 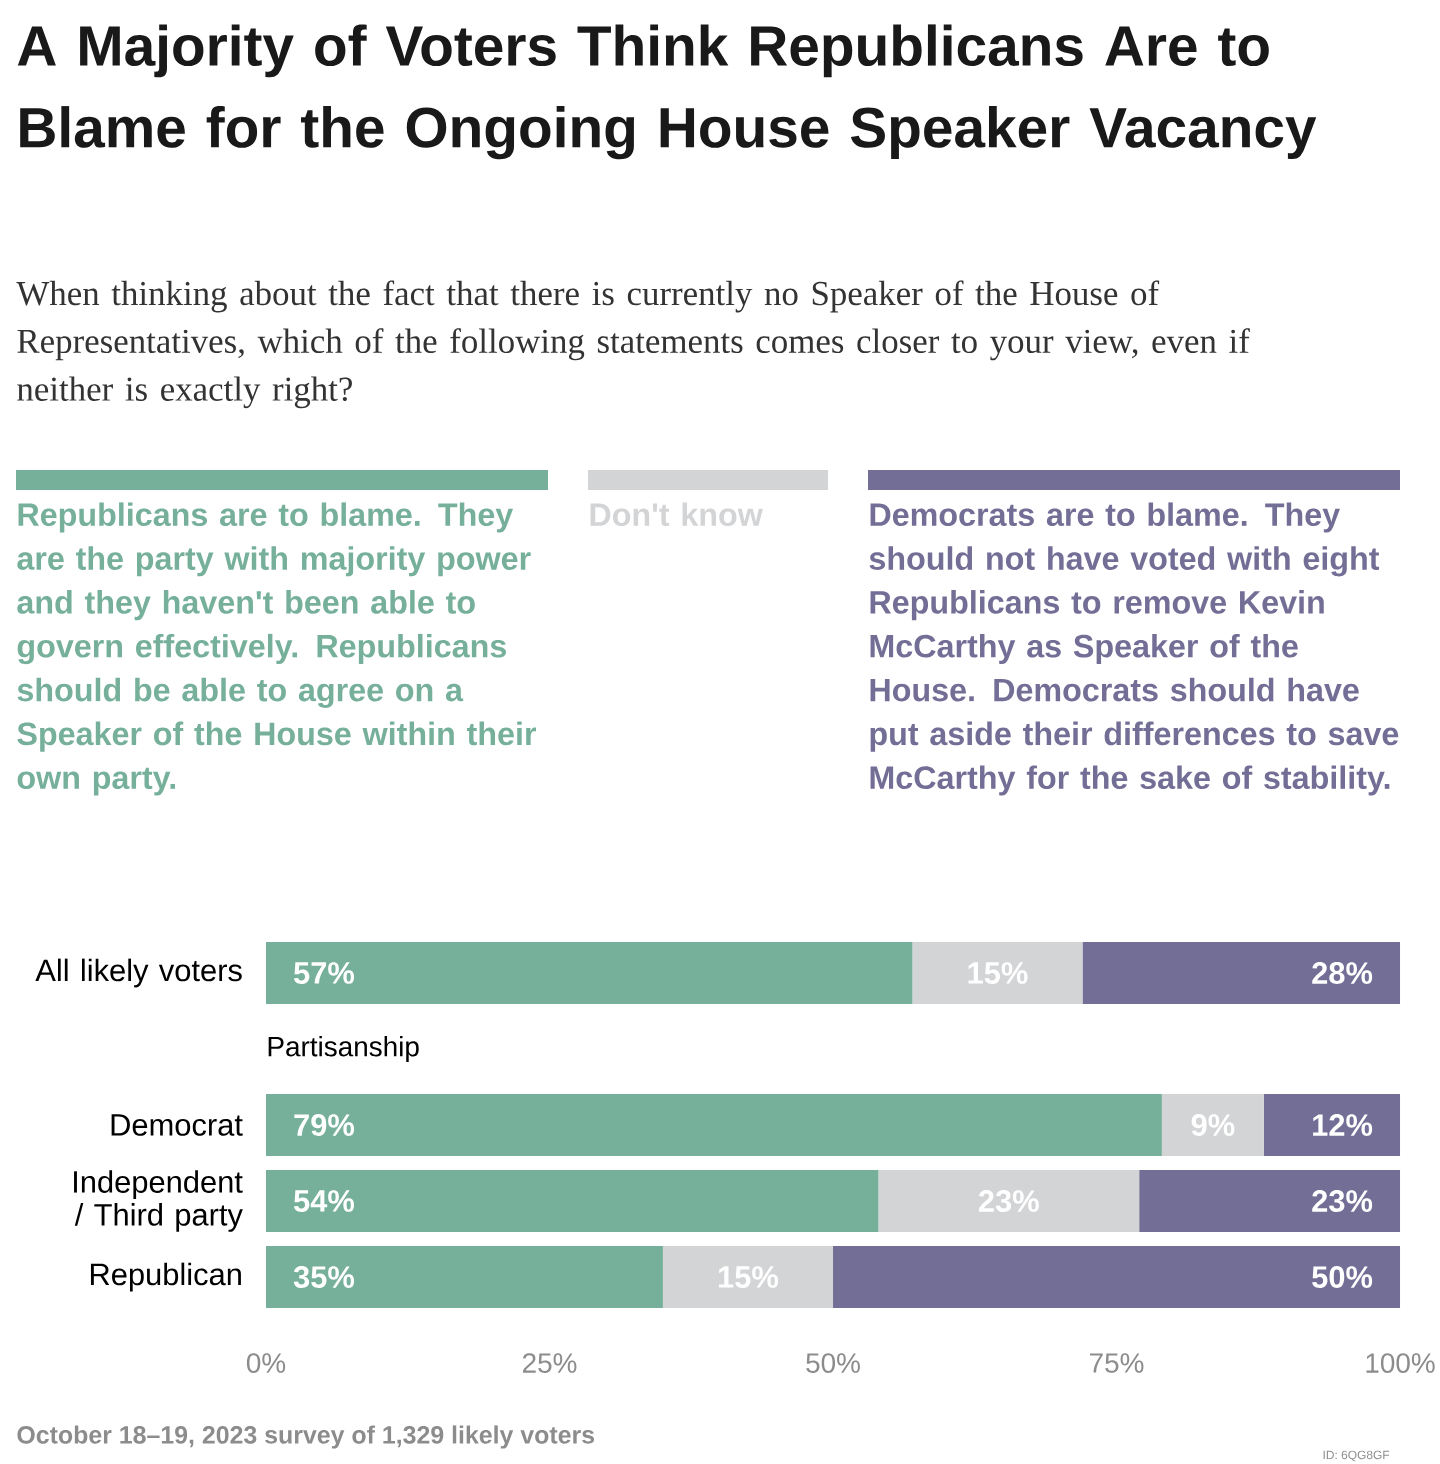 What do you see at coordinates (324, 1125) in the screenshot?
I see `data-label: 79%` at bounding box center [324, 1125].